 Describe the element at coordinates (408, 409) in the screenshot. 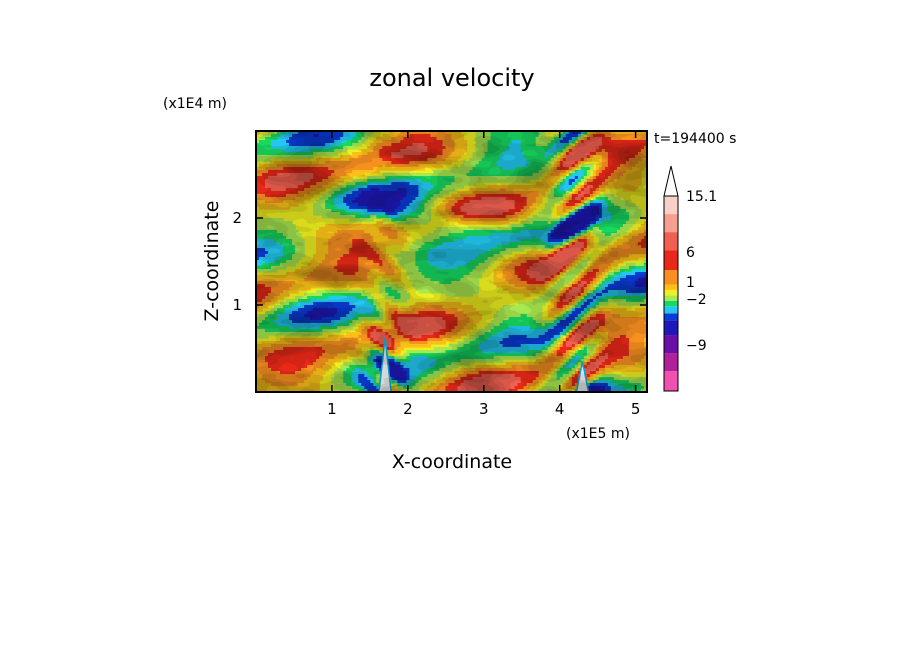

I see `x-tick-label: 2` at that location.